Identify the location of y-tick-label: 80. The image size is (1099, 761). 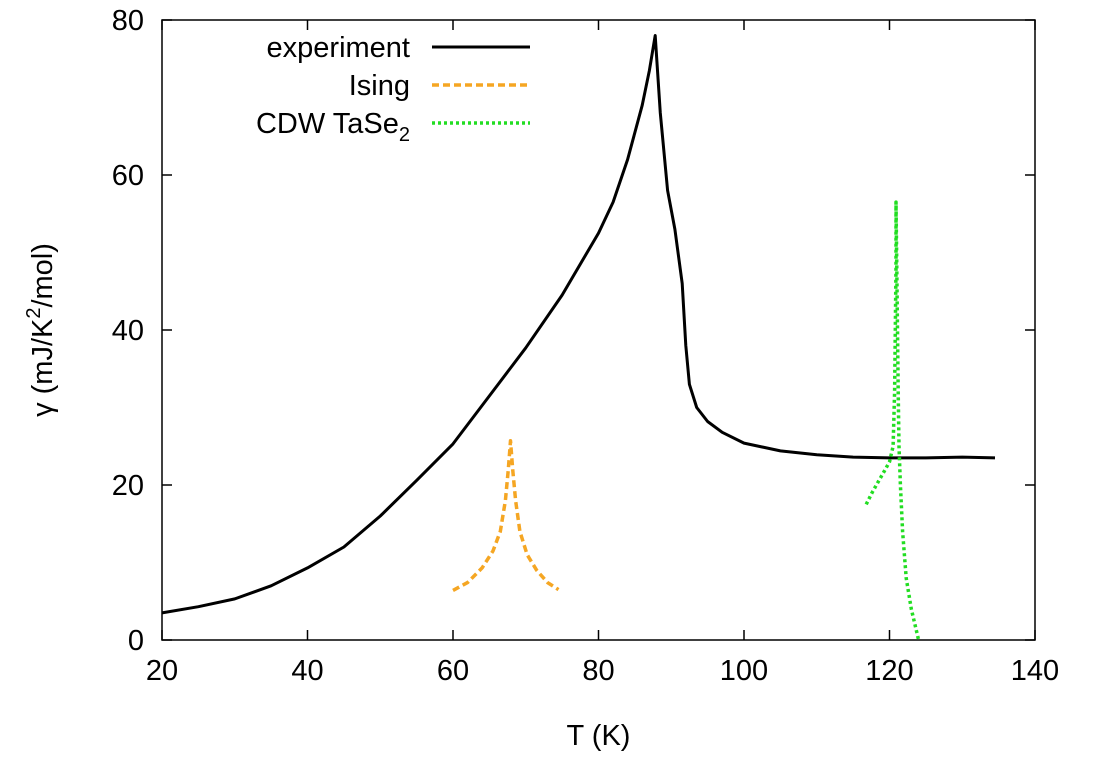
(128, 21).